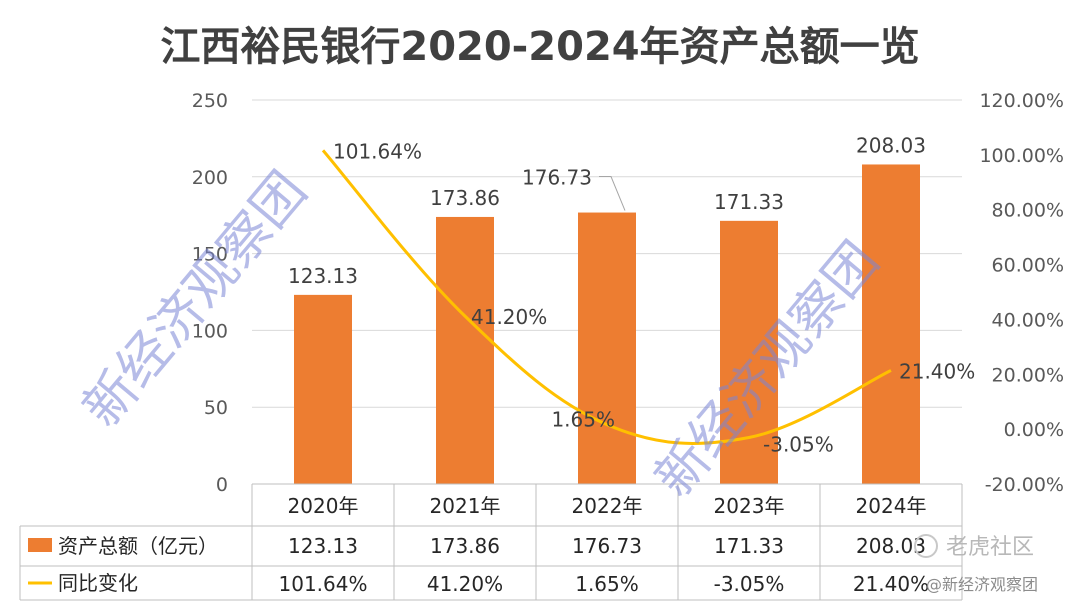 This screenshot has width=1080, height=608. I want to click on corner-brand: 老虎社区 @新经济观察团, so click(976, 564).